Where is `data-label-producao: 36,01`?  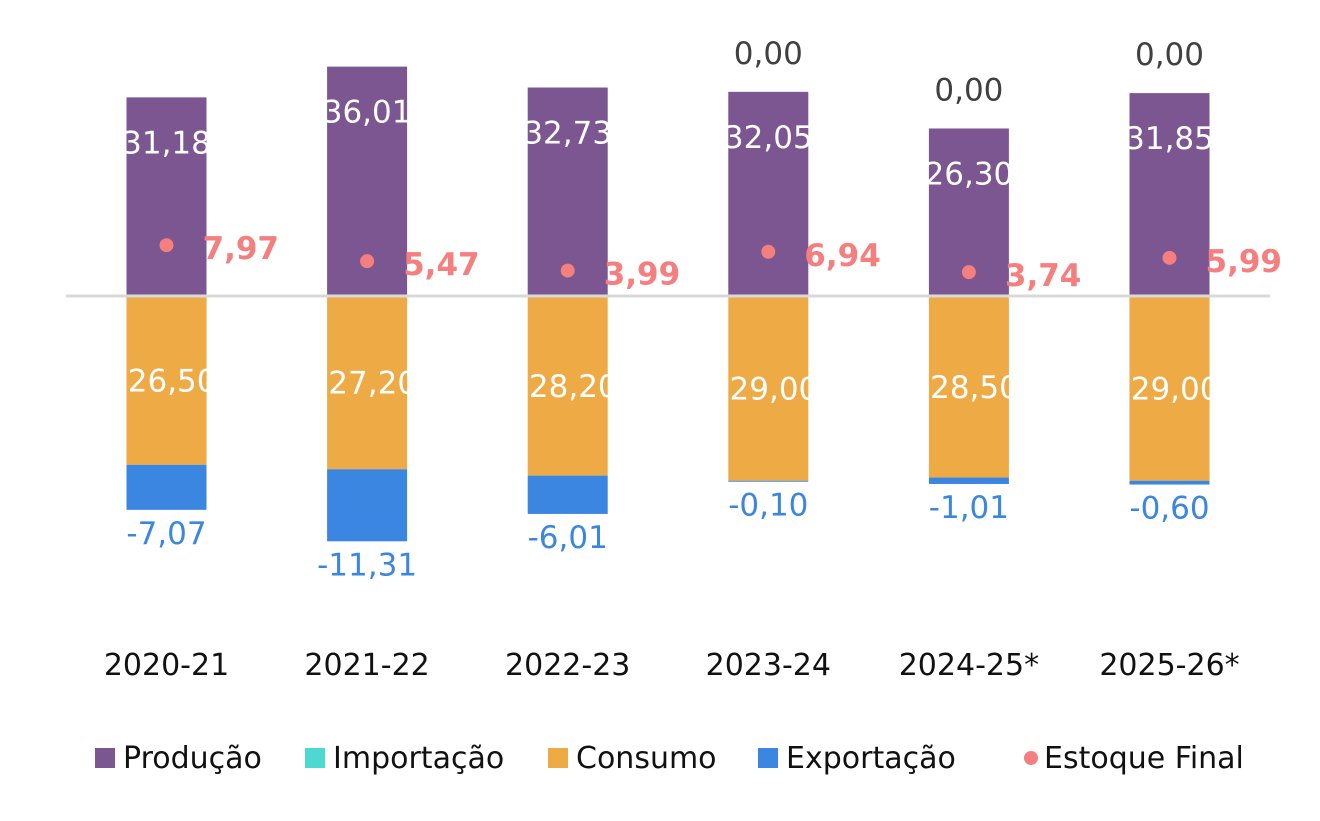 data-label-producao: 36,01 is located at coordinates (367, 113).